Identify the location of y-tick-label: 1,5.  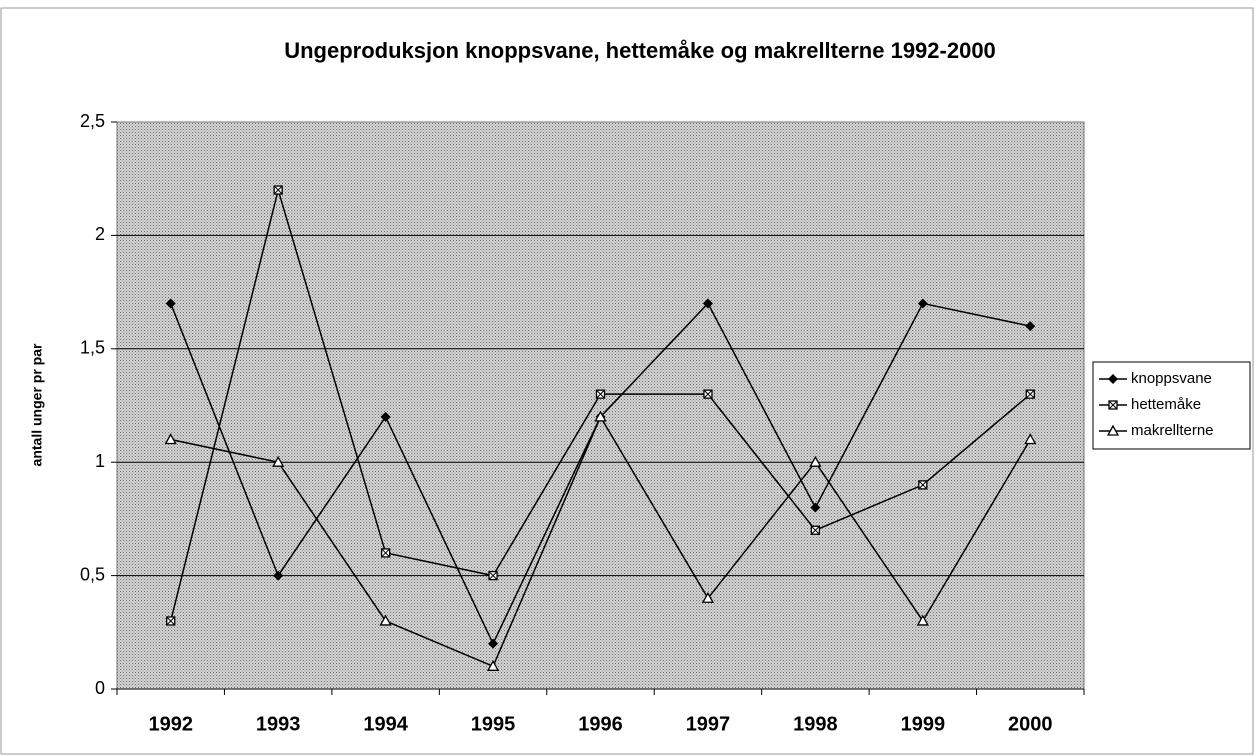
(92, 348).